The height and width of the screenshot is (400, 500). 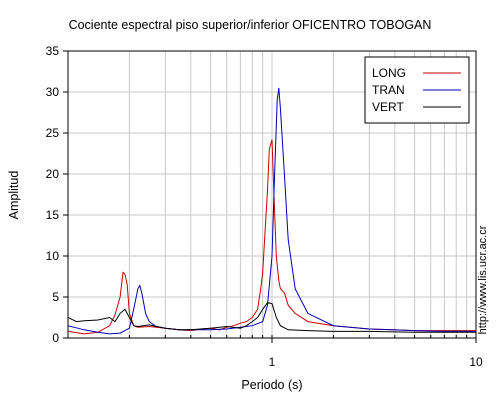 I want to click on y-tick-label: 35, so click(x=53, y=51).